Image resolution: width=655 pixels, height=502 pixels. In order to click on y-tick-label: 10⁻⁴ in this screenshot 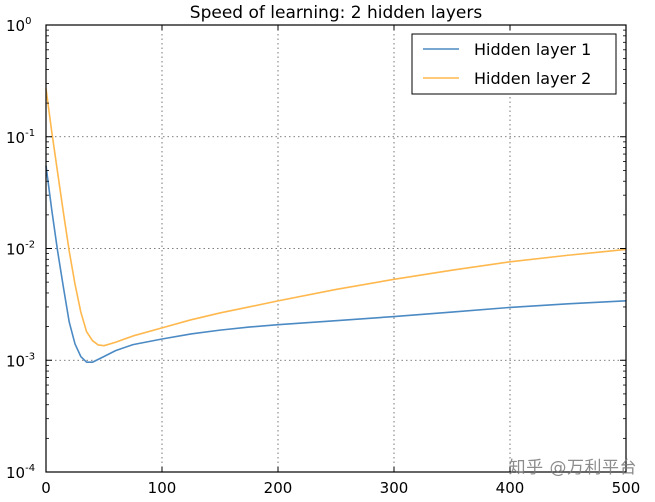, I will do `click(20, 472)`.